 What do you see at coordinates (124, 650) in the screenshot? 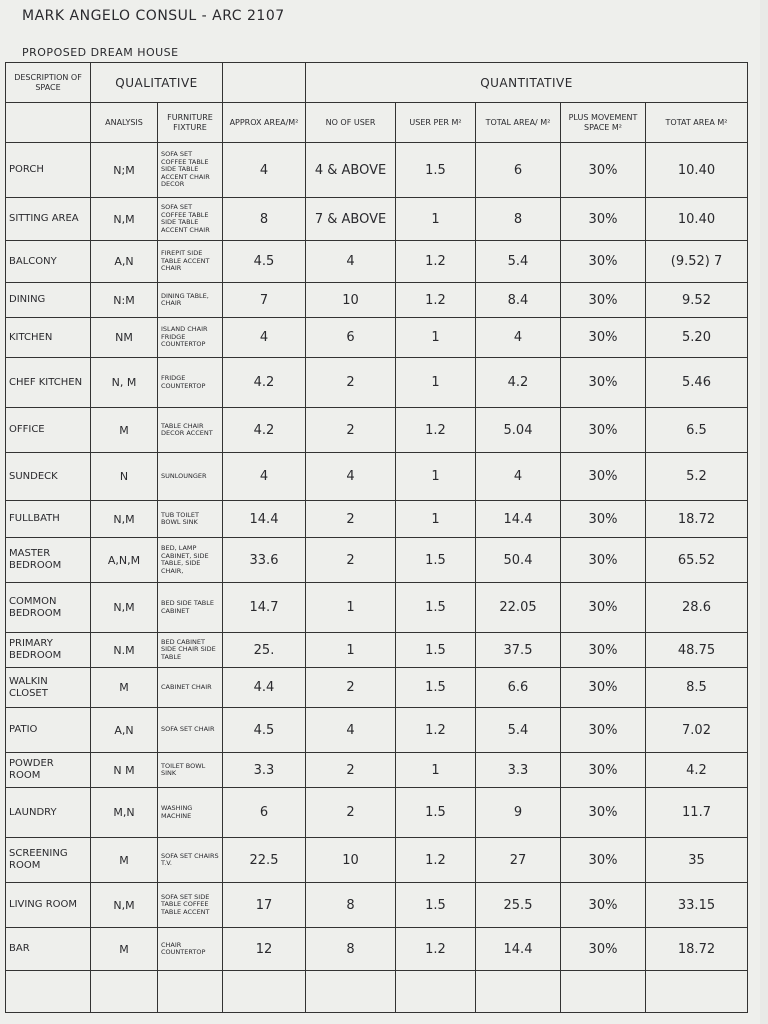
I see `analysis: N.M` at bounding box center [124, 650].